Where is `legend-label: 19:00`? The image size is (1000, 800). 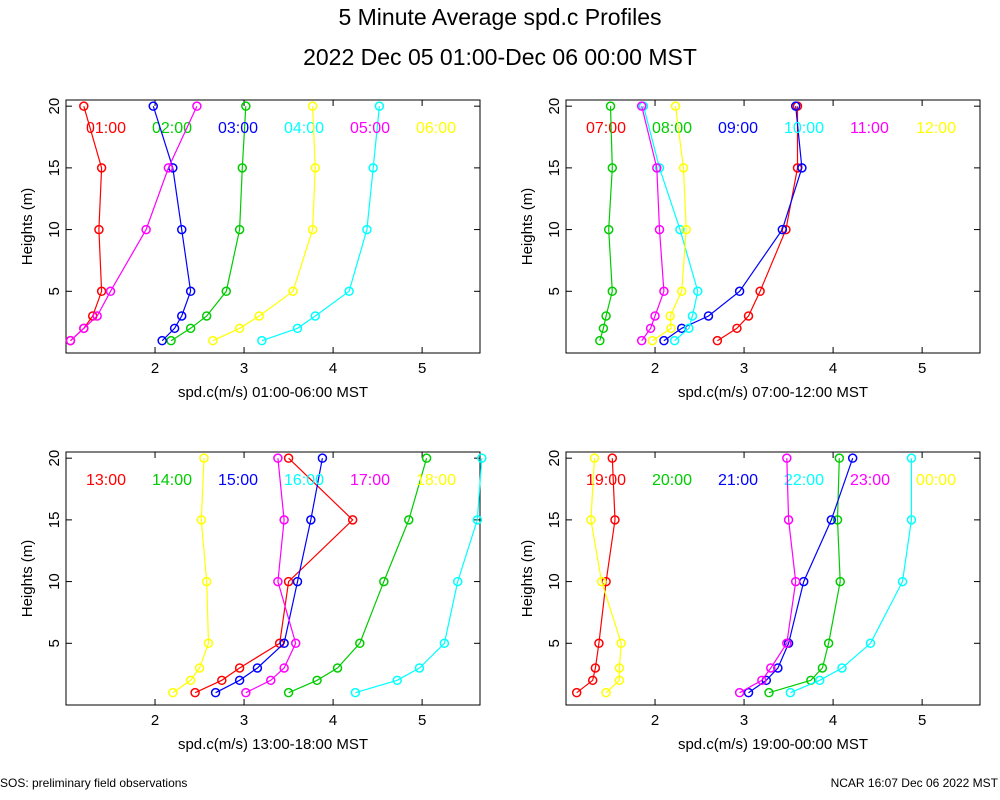
legend-label: 19:00 is located at coordinates (606, 480).